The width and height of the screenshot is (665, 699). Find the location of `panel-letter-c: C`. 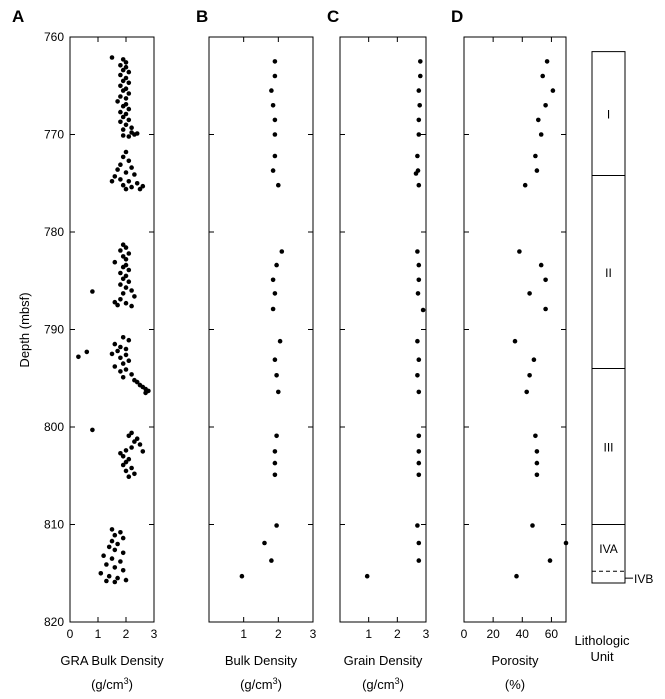

panel-letter-c: C is located at coordinates (333, 16).